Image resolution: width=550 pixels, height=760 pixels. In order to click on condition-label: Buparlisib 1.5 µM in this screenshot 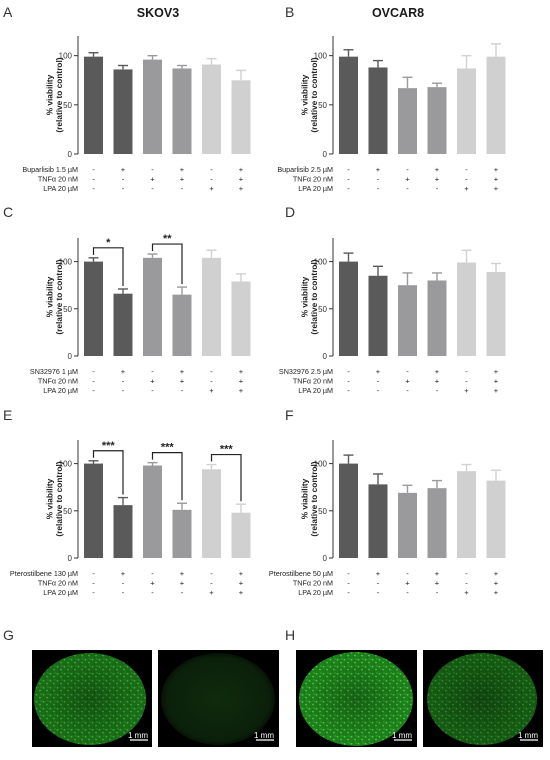, I will do `click(50, 169)`.